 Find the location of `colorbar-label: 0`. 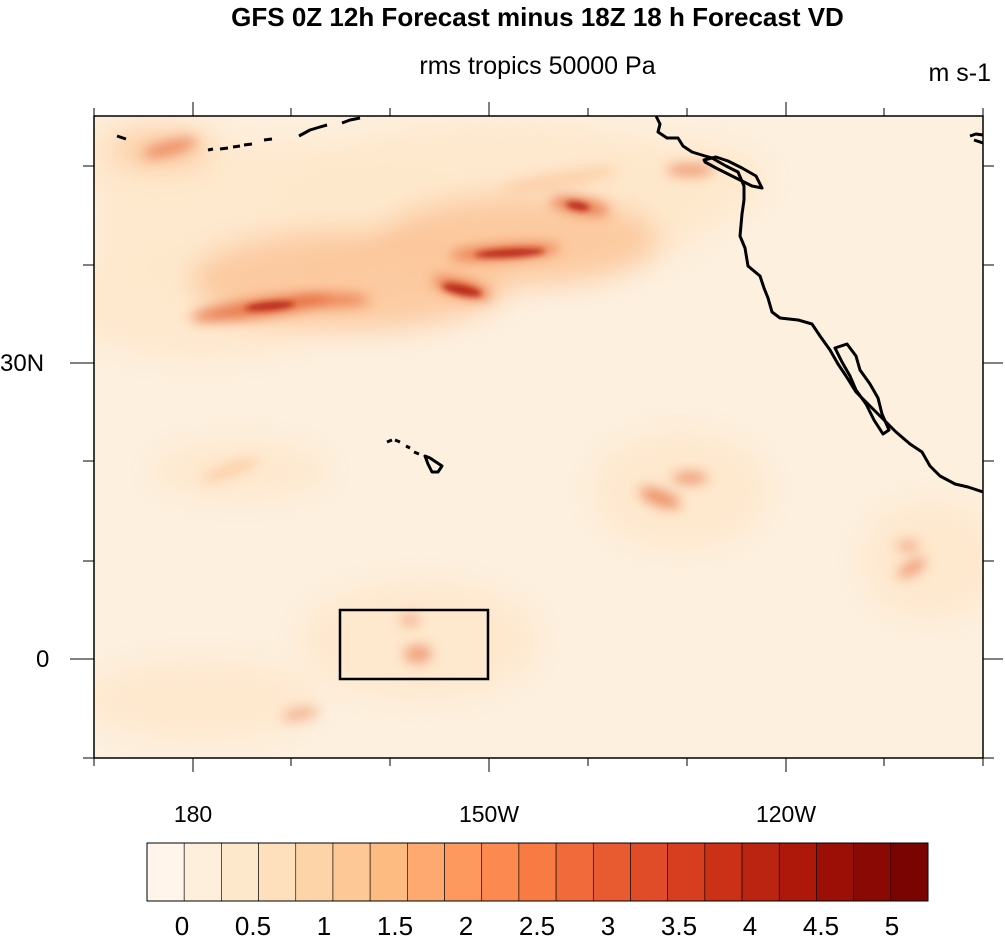

colorbar-label: 0 is located at coordinates (182, 926).